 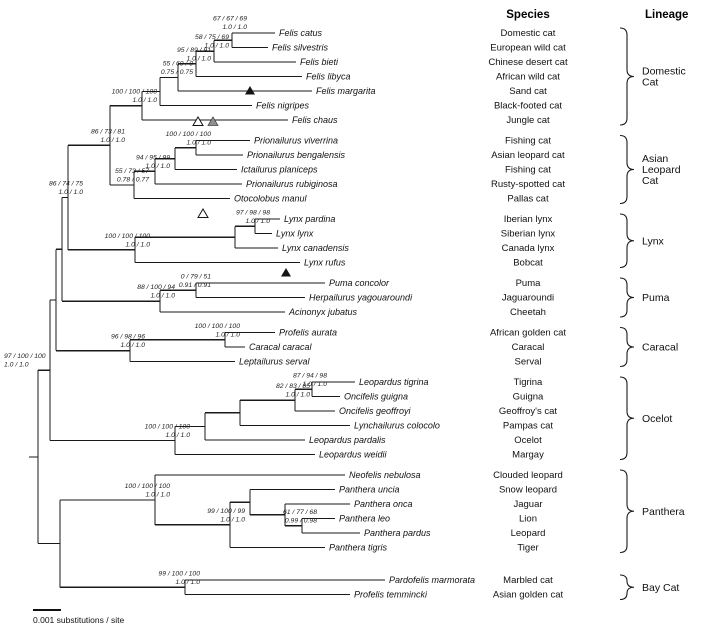 I want to click on lineage-label: Asian, so click(x=655, y=159).